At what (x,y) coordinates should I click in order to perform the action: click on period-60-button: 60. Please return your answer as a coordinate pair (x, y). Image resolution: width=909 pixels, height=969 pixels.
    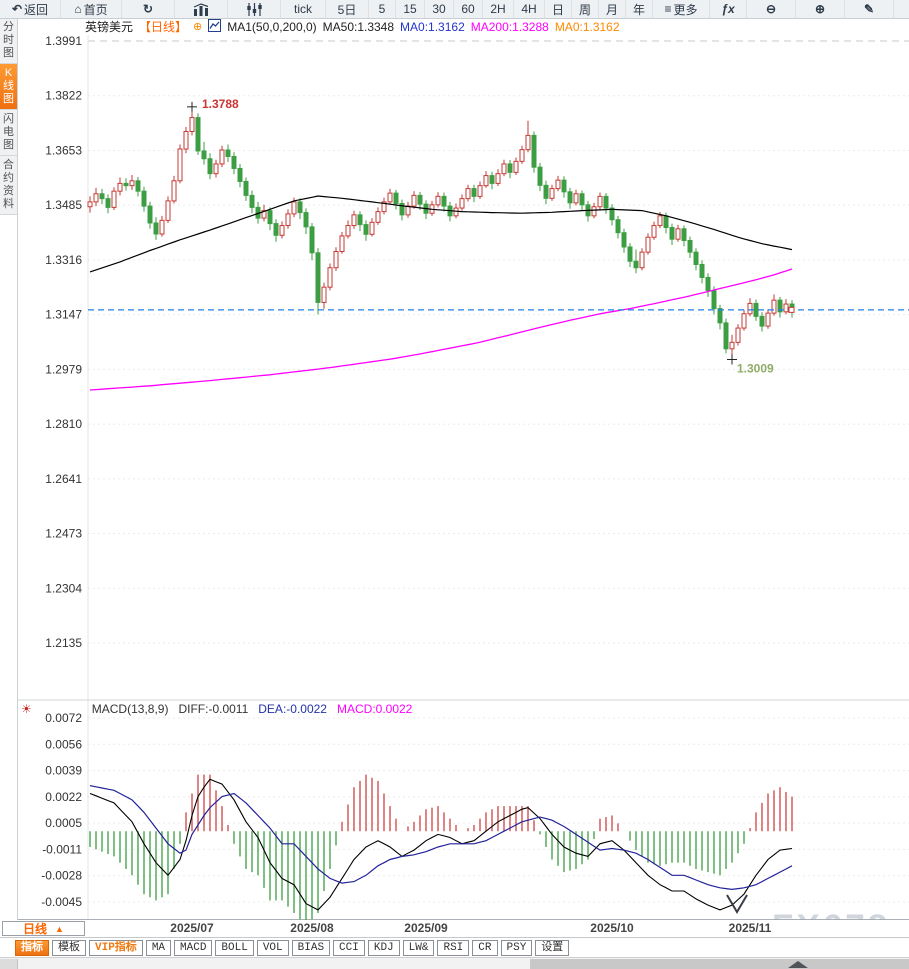
    Looking at the image, I should click on (468, 9).